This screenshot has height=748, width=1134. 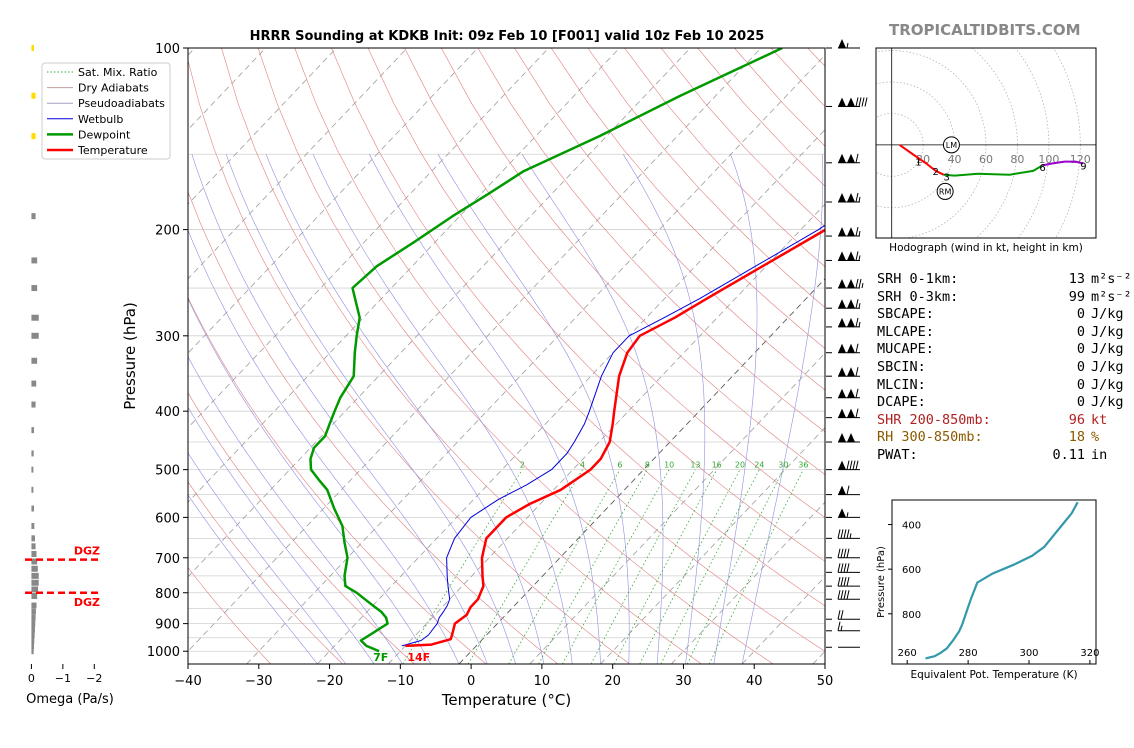 What do you see at coordinates (31, 678) in the screenshot?
I see `omega-tick-label: 0` at bounding box center [31, 678].